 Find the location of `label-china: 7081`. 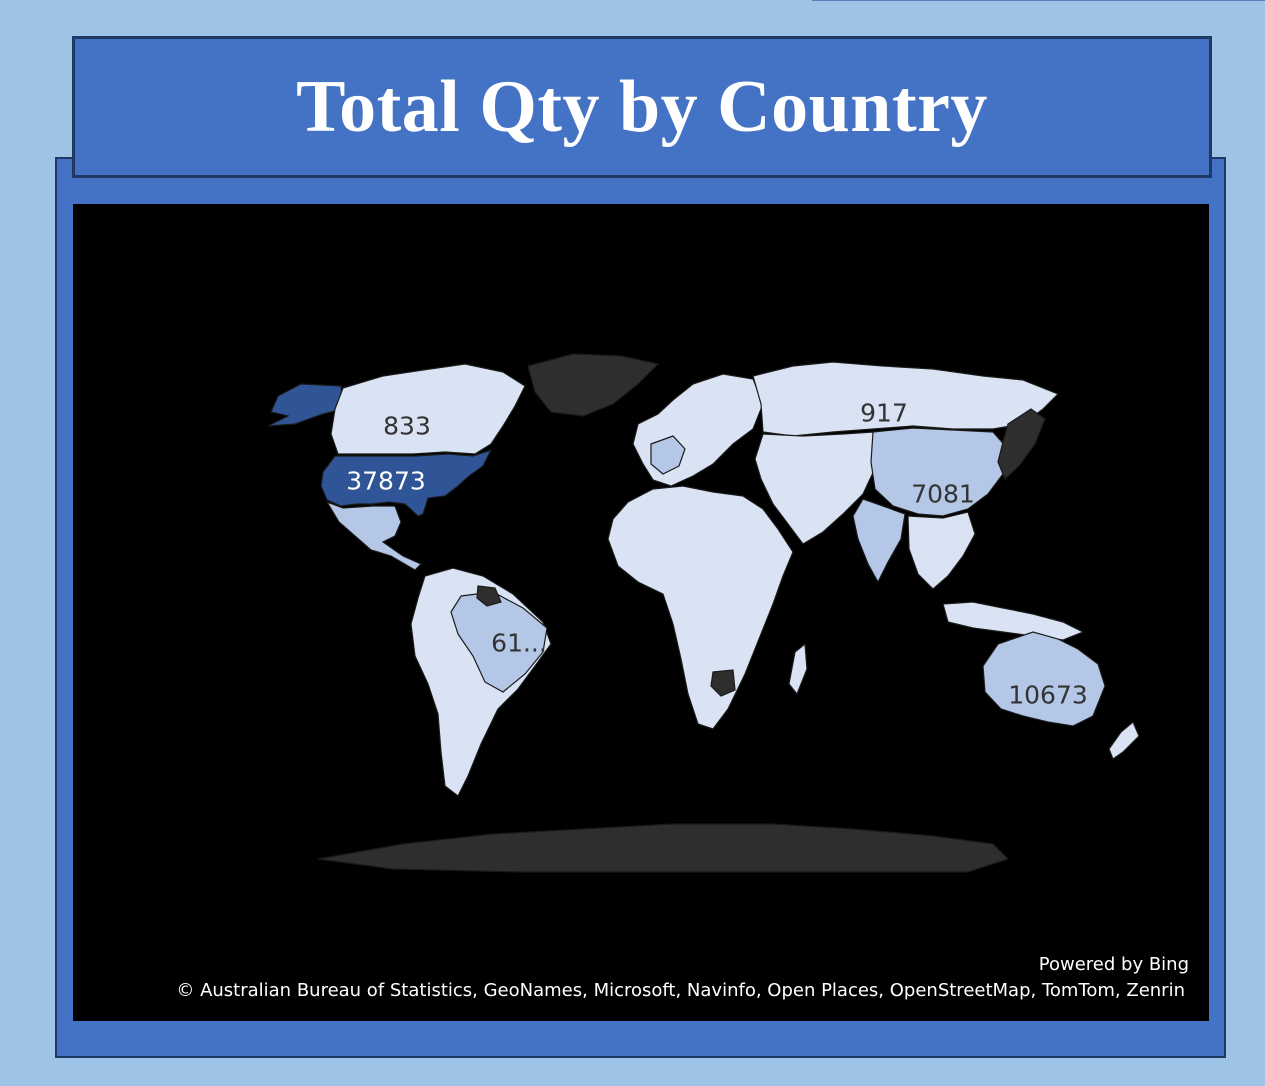

label-china: 7081 is located at coordinates (943, 494).